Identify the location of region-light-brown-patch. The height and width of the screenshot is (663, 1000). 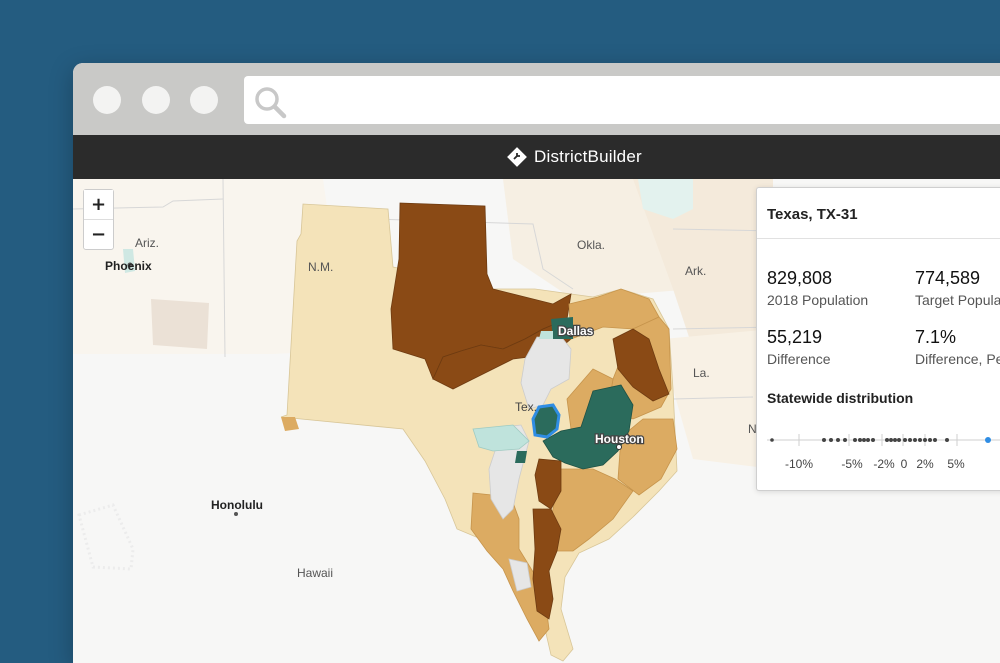
(180, 324).